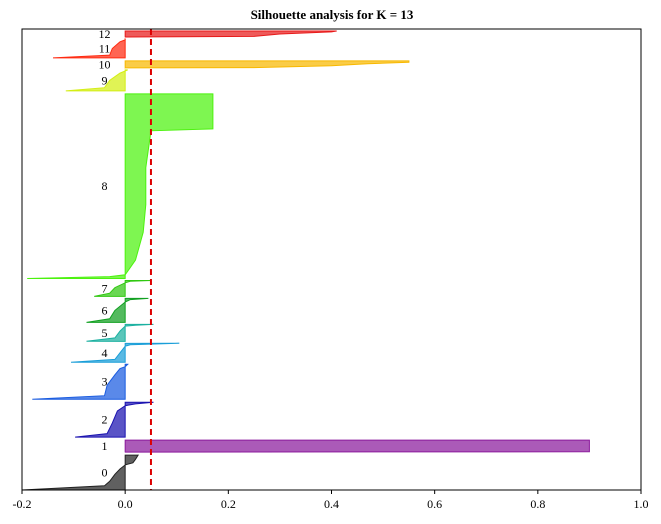 The image size is (661, 524). What do you see at coordinates (105, 288) in the screenshot?
I see `cluster-label-7: 7` at bounding box center [105, 288].